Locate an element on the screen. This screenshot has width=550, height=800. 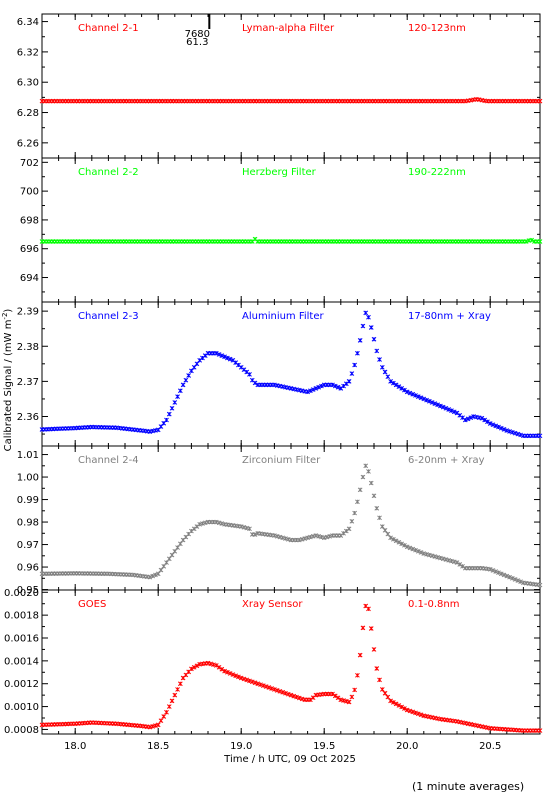
y-tick-label: 2.39 is located at coordinates (28, 312).